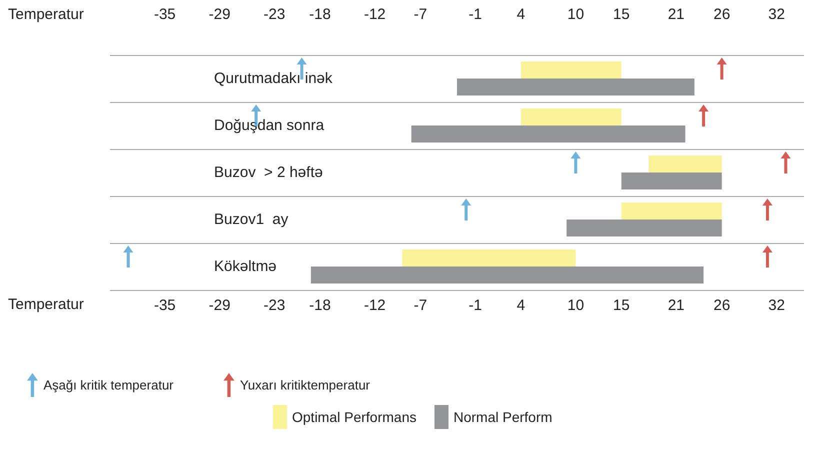 The height and width of the screenshot is (471, 824). What do you see at coordinates (354, 417) in the screenshot?
I see `legend-label: Optimal Performans` at bounding box center [354, 417].